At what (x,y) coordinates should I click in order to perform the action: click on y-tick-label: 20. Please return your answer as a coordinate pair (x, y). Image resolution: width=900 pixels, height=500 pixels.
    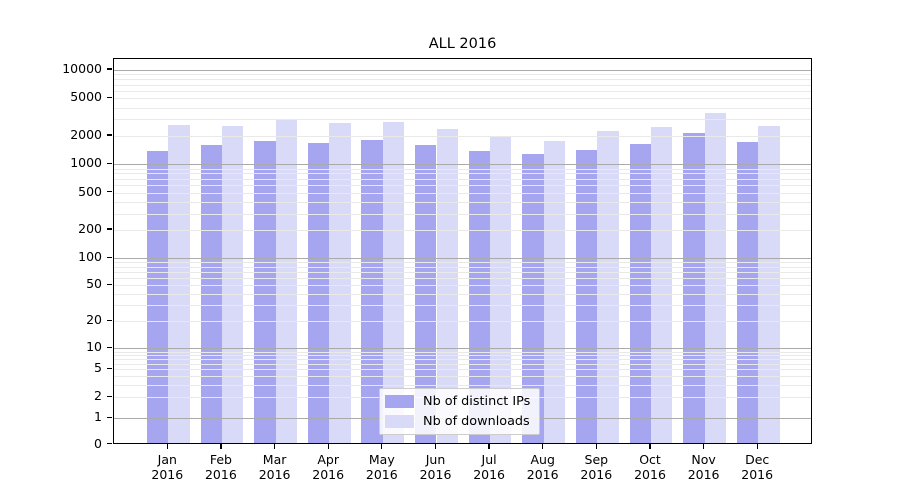
    Looking at the image, I should click on (94, 320).